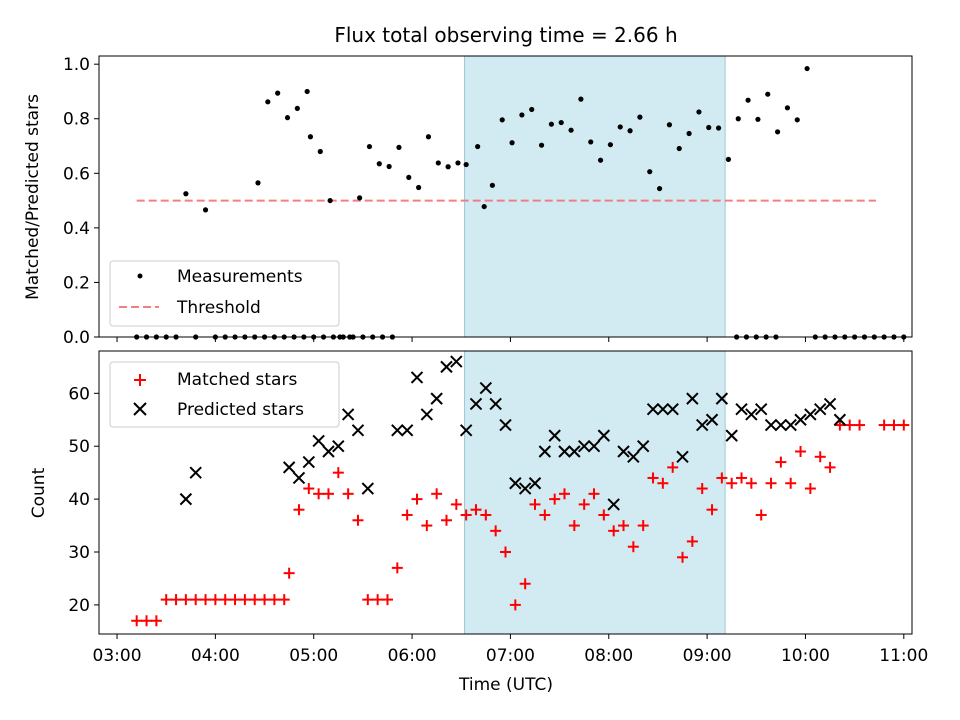 The image size is (960, 720). What do you see at coordinates (218, 308) in the screenshot?
I see `legend-threshold-label: Threshold` at bounding box center [218, 308].